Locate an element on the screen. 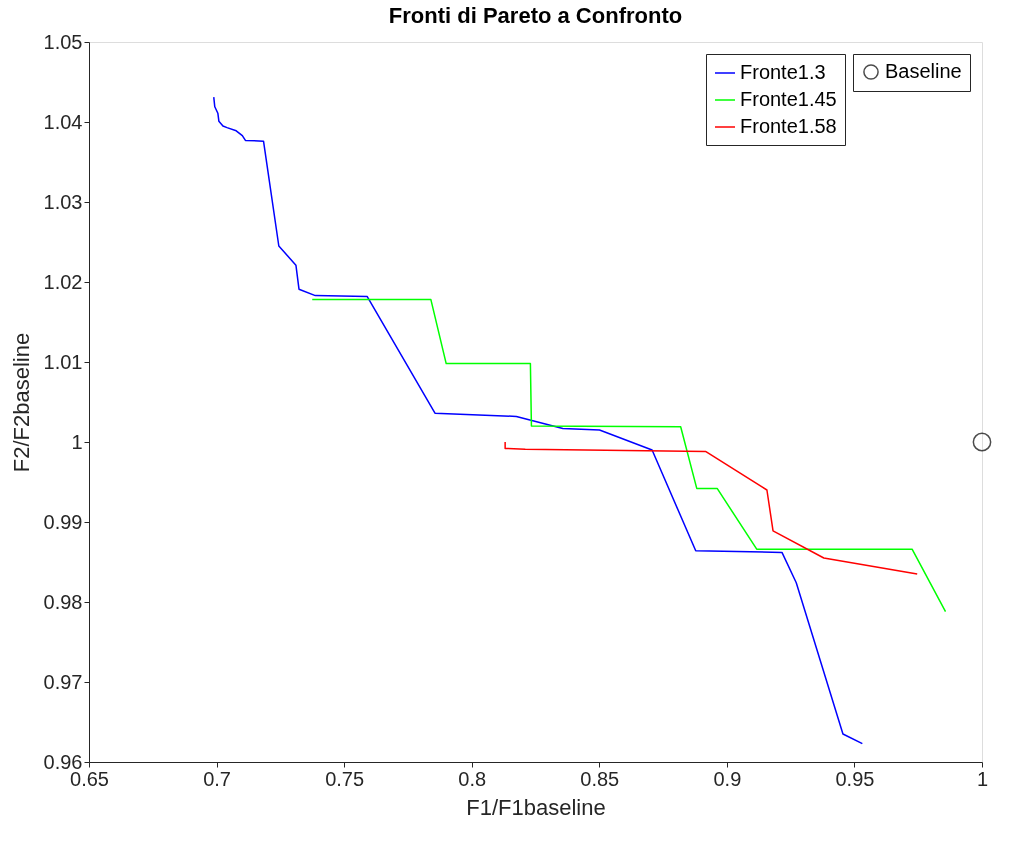  y-axis-title: F2/F2baseline is located at coordinates (21, 402).